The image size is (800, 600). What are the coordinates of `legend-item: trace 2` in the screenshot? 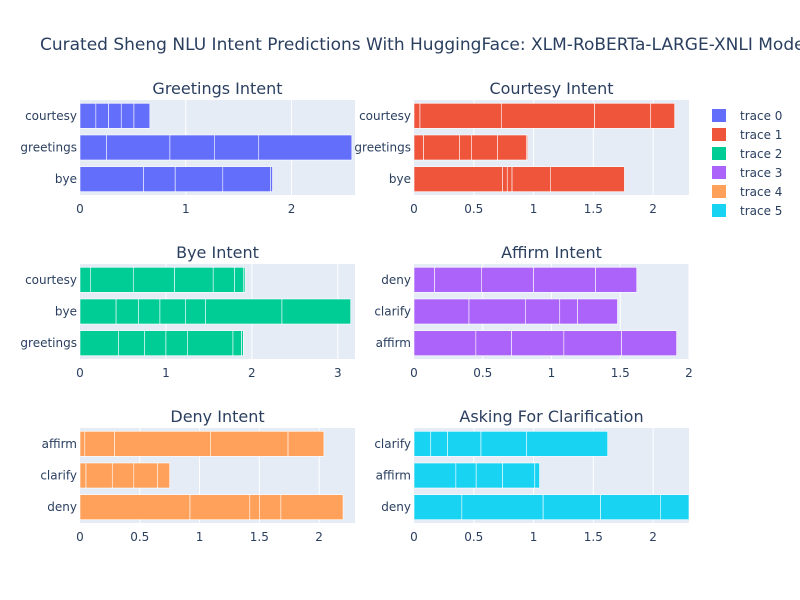 It's located at (747, 154).